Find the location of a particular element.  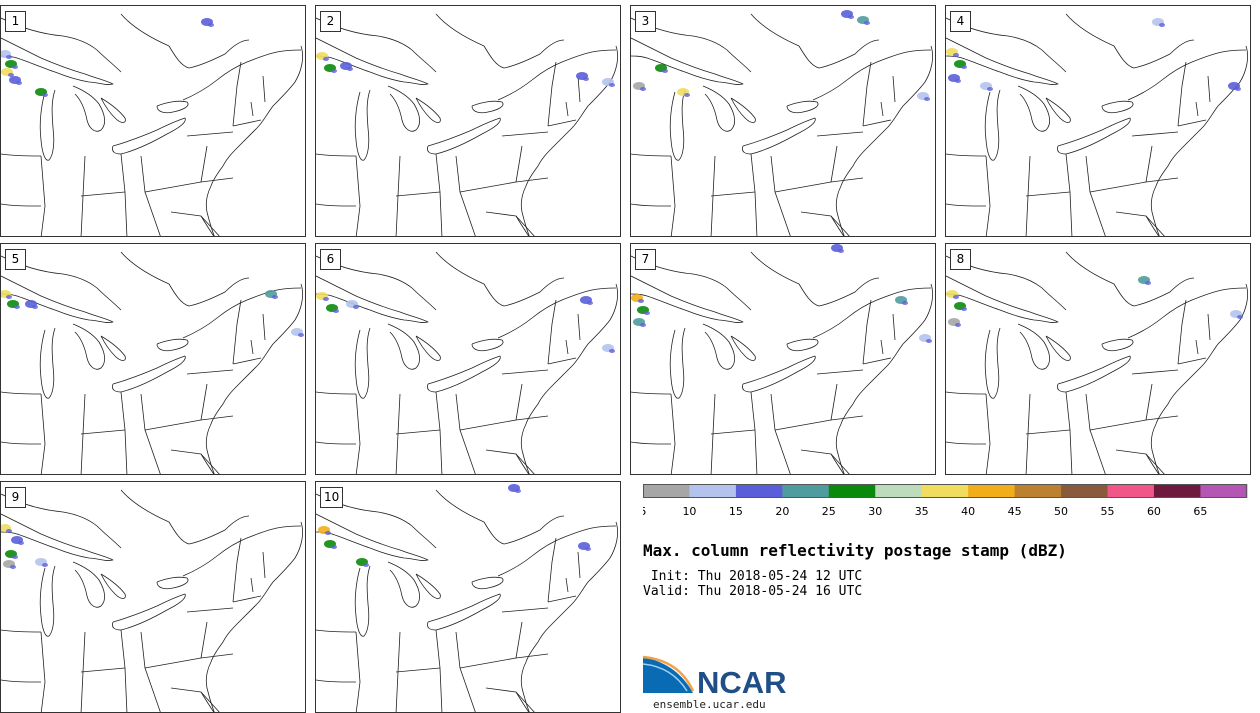

stamp-panel-8: 8 is located at coordinates (1098, 359).